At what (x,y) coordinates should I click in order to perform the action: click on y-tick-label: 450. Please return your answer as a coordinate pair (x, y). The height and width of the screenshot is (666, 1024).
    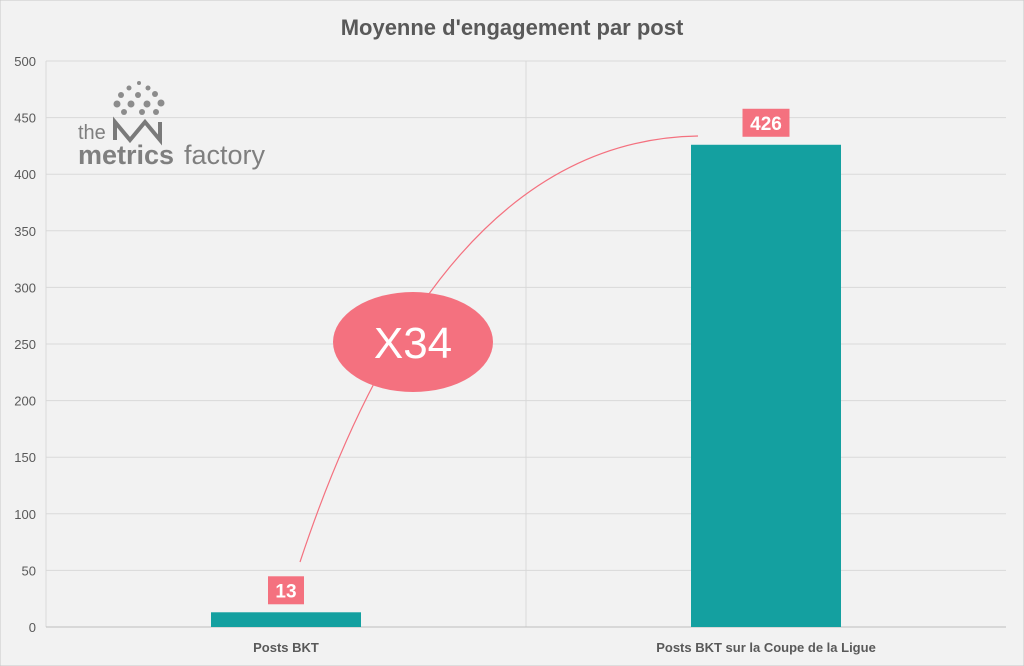
    Looking at the image, I should click on (25, 118).